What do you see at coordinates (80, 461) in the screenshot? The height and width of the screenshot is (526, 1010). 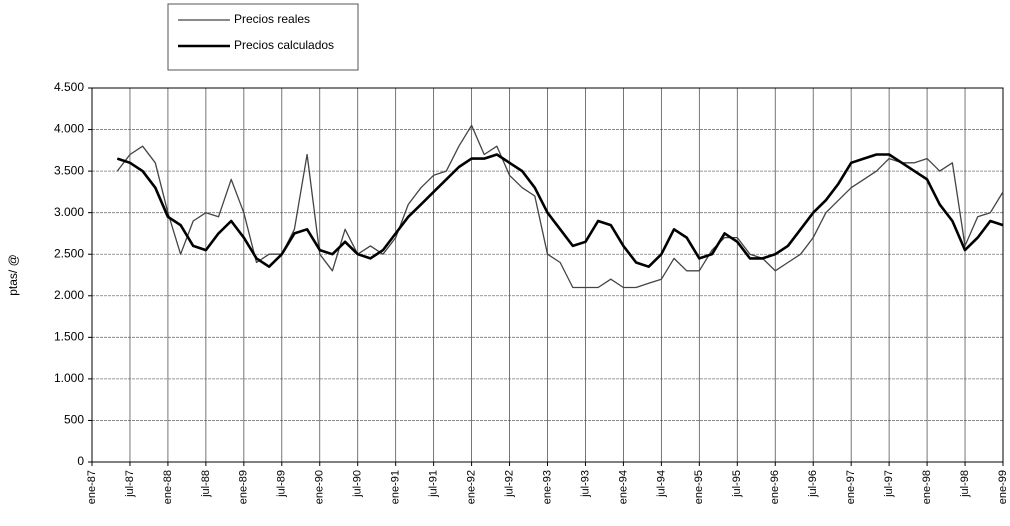 I see `y-tick-label: 0` at bounding box center [80, 461].